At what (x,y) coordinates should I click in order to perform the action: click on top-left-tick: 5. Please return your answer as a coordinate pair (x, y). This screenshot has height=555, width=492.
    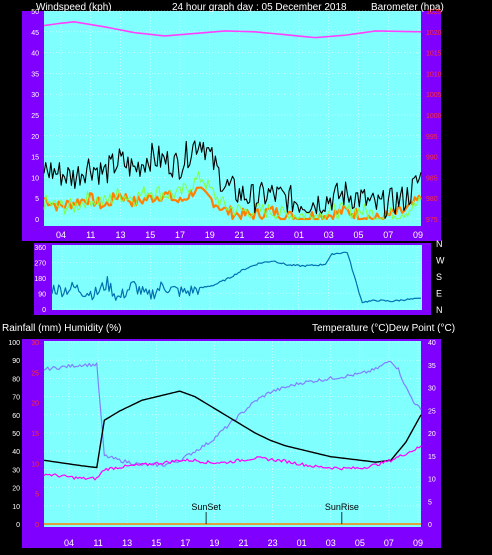
    Looking at the image, I should click on (37, 199).